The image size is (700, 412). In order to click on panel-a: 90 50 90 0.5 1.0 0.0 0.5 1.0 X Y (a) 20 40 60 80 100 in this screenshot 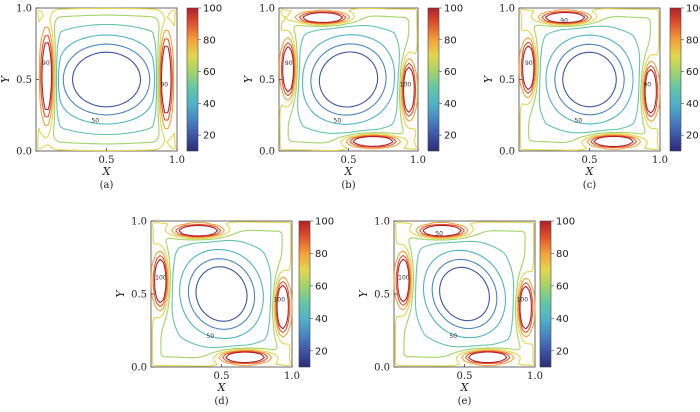, I will do `click(111, 98)`.